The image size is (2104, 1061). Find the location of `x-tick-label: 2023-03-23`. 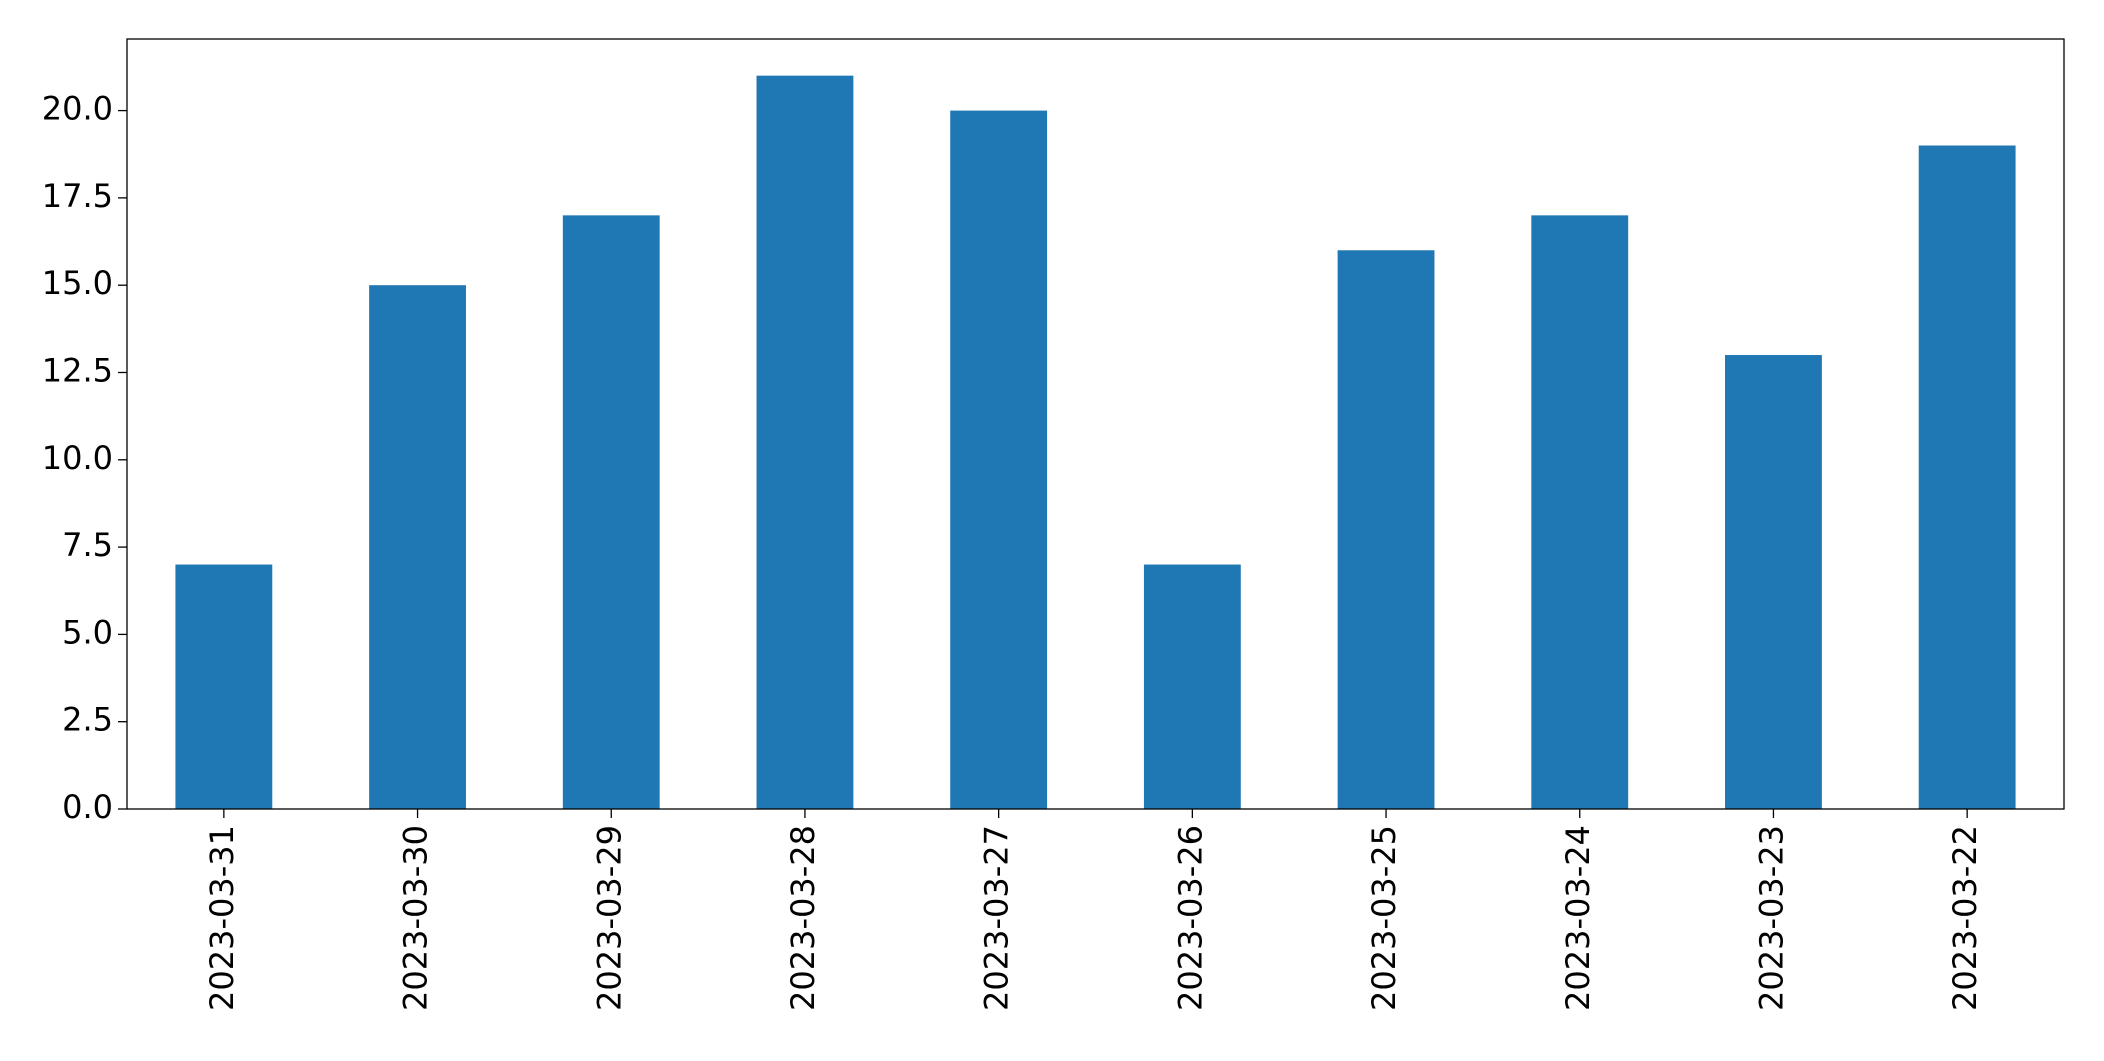

x-tick-label: 2023-03-23 is located at coordinates (1771, 918).